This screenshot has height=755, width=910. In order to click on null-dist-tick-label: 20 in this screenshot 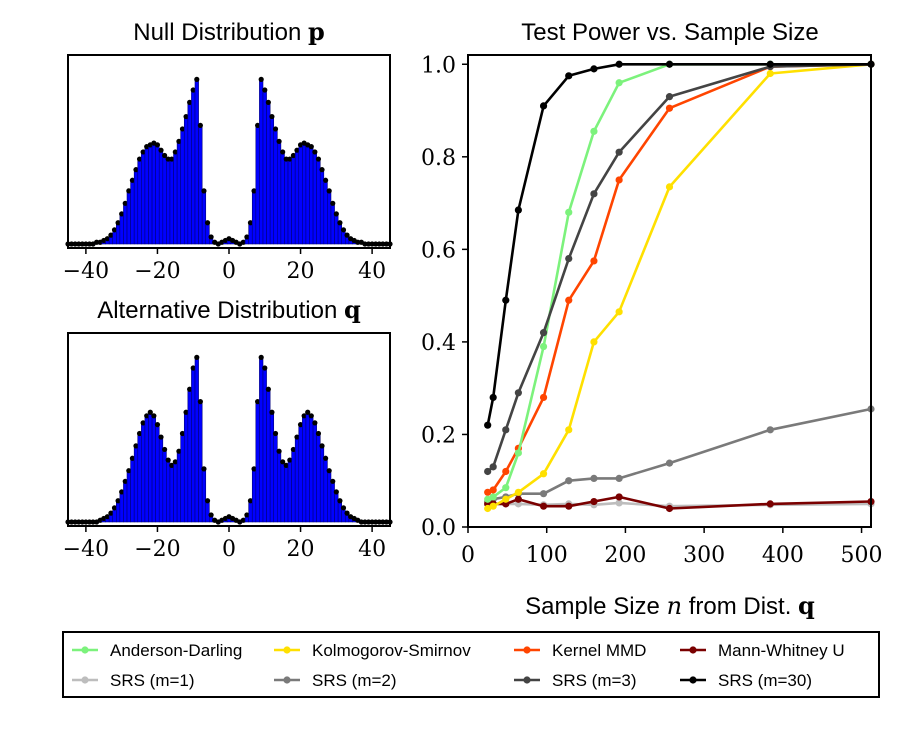, I will do `click(301, 271)`.